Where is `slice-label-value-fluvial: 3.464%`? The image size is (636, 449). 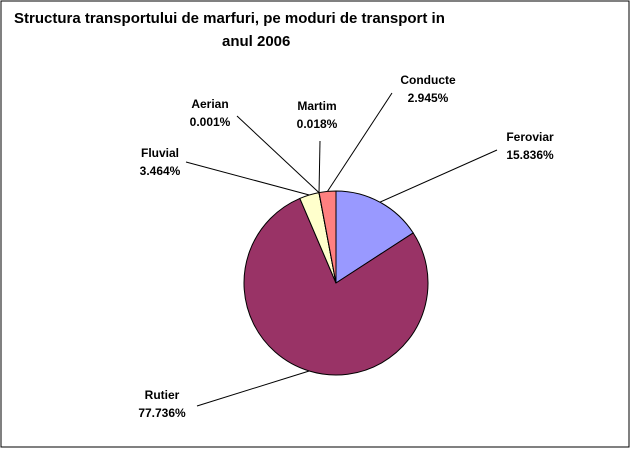 slice-label-value-fluvial: 3.464% is located at coordinates (160, 171).